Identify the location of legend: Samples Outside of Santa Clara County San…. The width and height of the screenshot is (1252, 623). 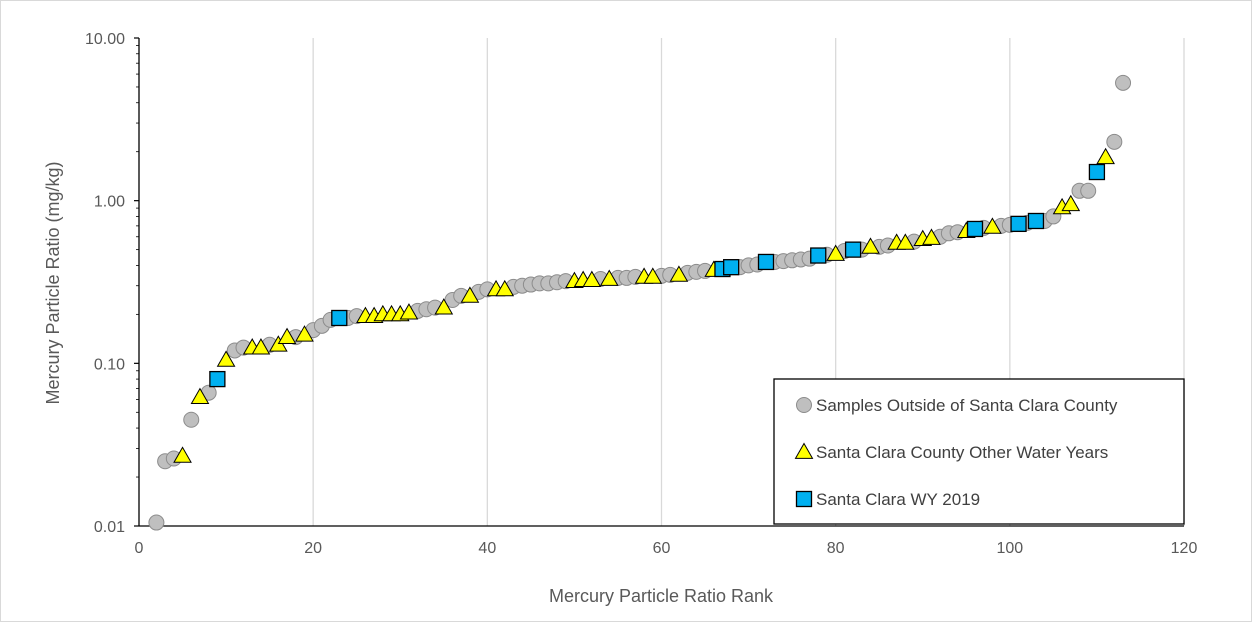
(979, 451).